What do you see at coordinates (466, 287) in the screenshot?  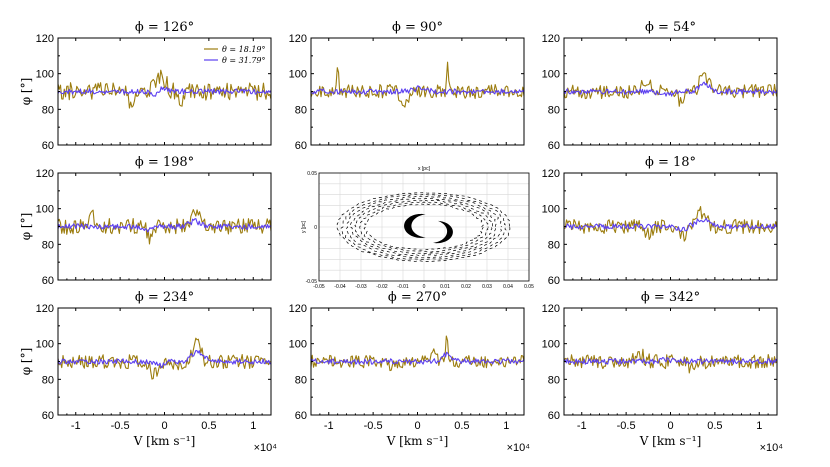 I see `inset-x-tick-label: 0.02` at bounding box center [466, 287].